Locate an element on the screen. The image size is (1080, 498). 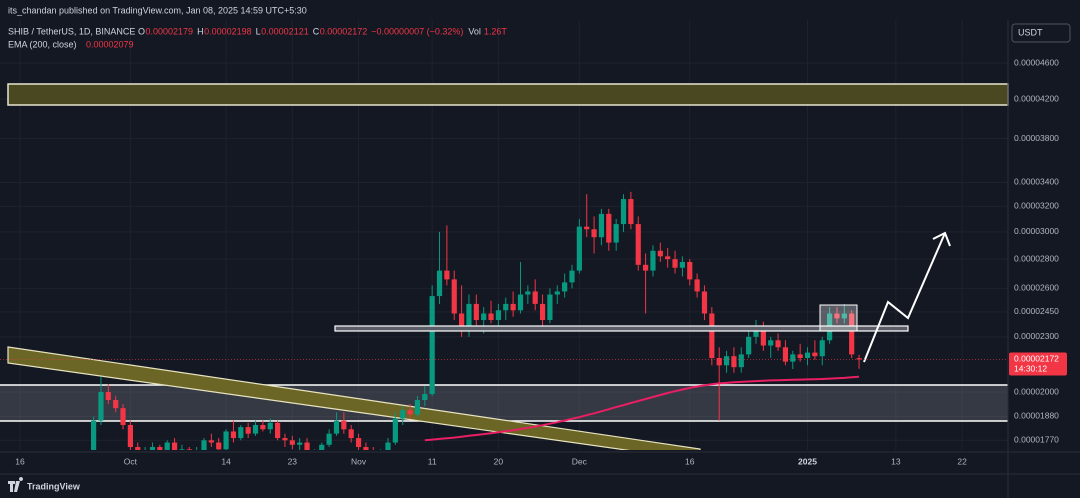
readout-text: 1.26T is located at coordinates (496, 31).